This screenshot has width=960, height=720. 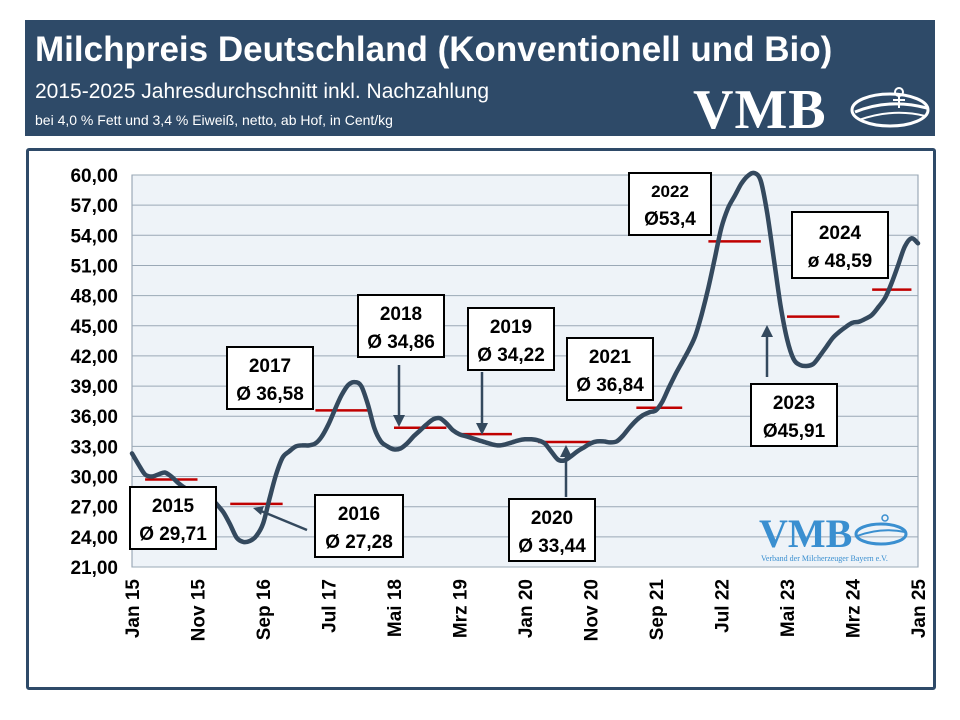 What do you see at coordinates (399, 396) in the screenshot?
I see `arrow-2018` at bounding box center [399, 396].